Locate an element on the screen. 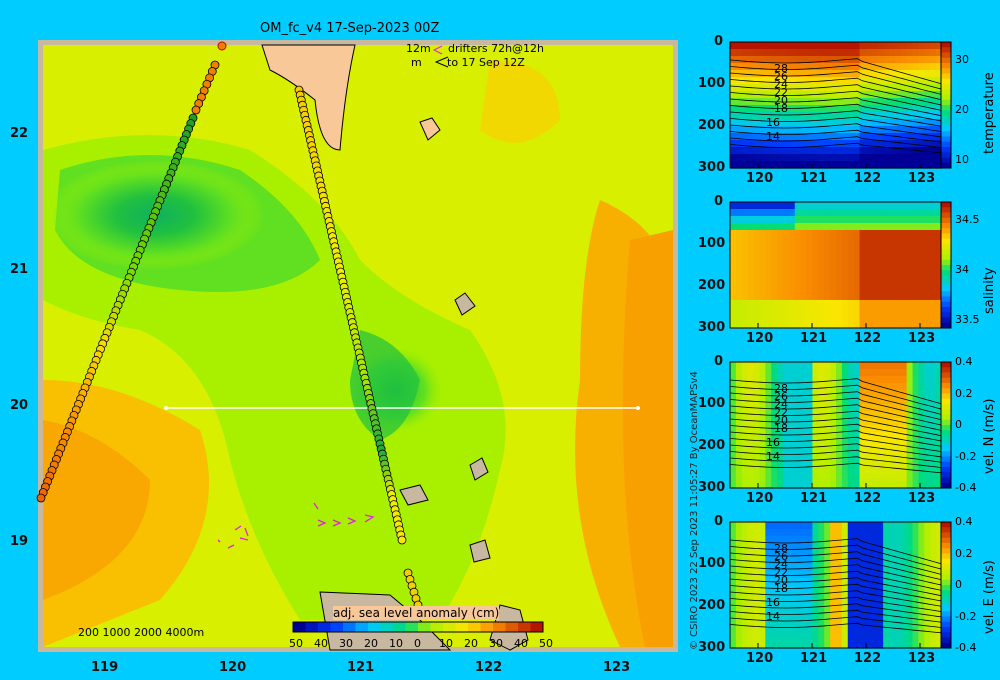 This screenshot has height=680, width=1000. map-y-tick: 20 is located at coordinates (19, 405).